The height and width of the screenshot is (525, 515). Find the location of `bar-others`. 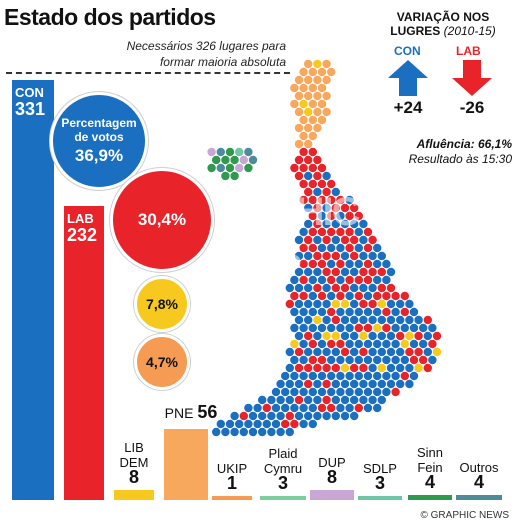

bar-others is located at coordinates (479, 497).